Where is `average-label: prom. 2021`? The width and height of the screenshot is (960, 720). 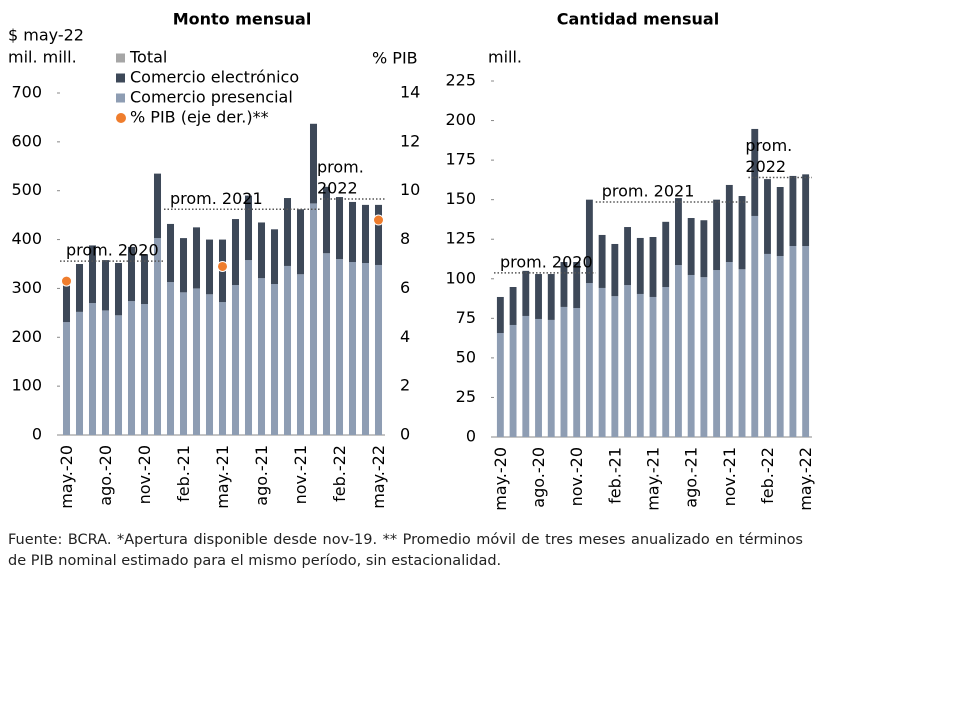 average-label: prom. 2021 is located at coordinates (216, 198).